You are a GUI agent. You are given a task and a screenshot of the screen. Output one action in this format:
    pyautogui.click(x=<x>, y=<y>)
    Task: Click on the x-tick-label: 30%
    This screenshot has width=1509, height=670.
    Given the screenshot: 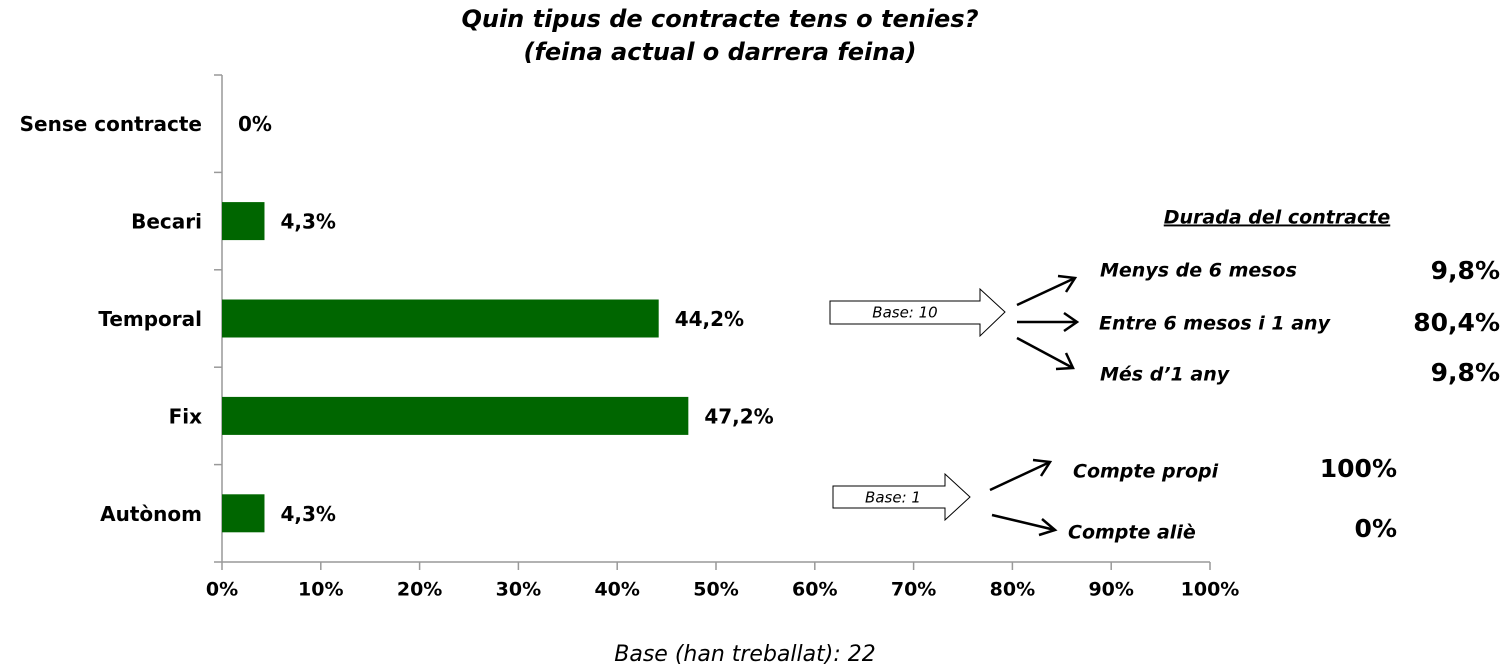 What is the action you would take?
    pyautogui.click(x=518, y=590)
    